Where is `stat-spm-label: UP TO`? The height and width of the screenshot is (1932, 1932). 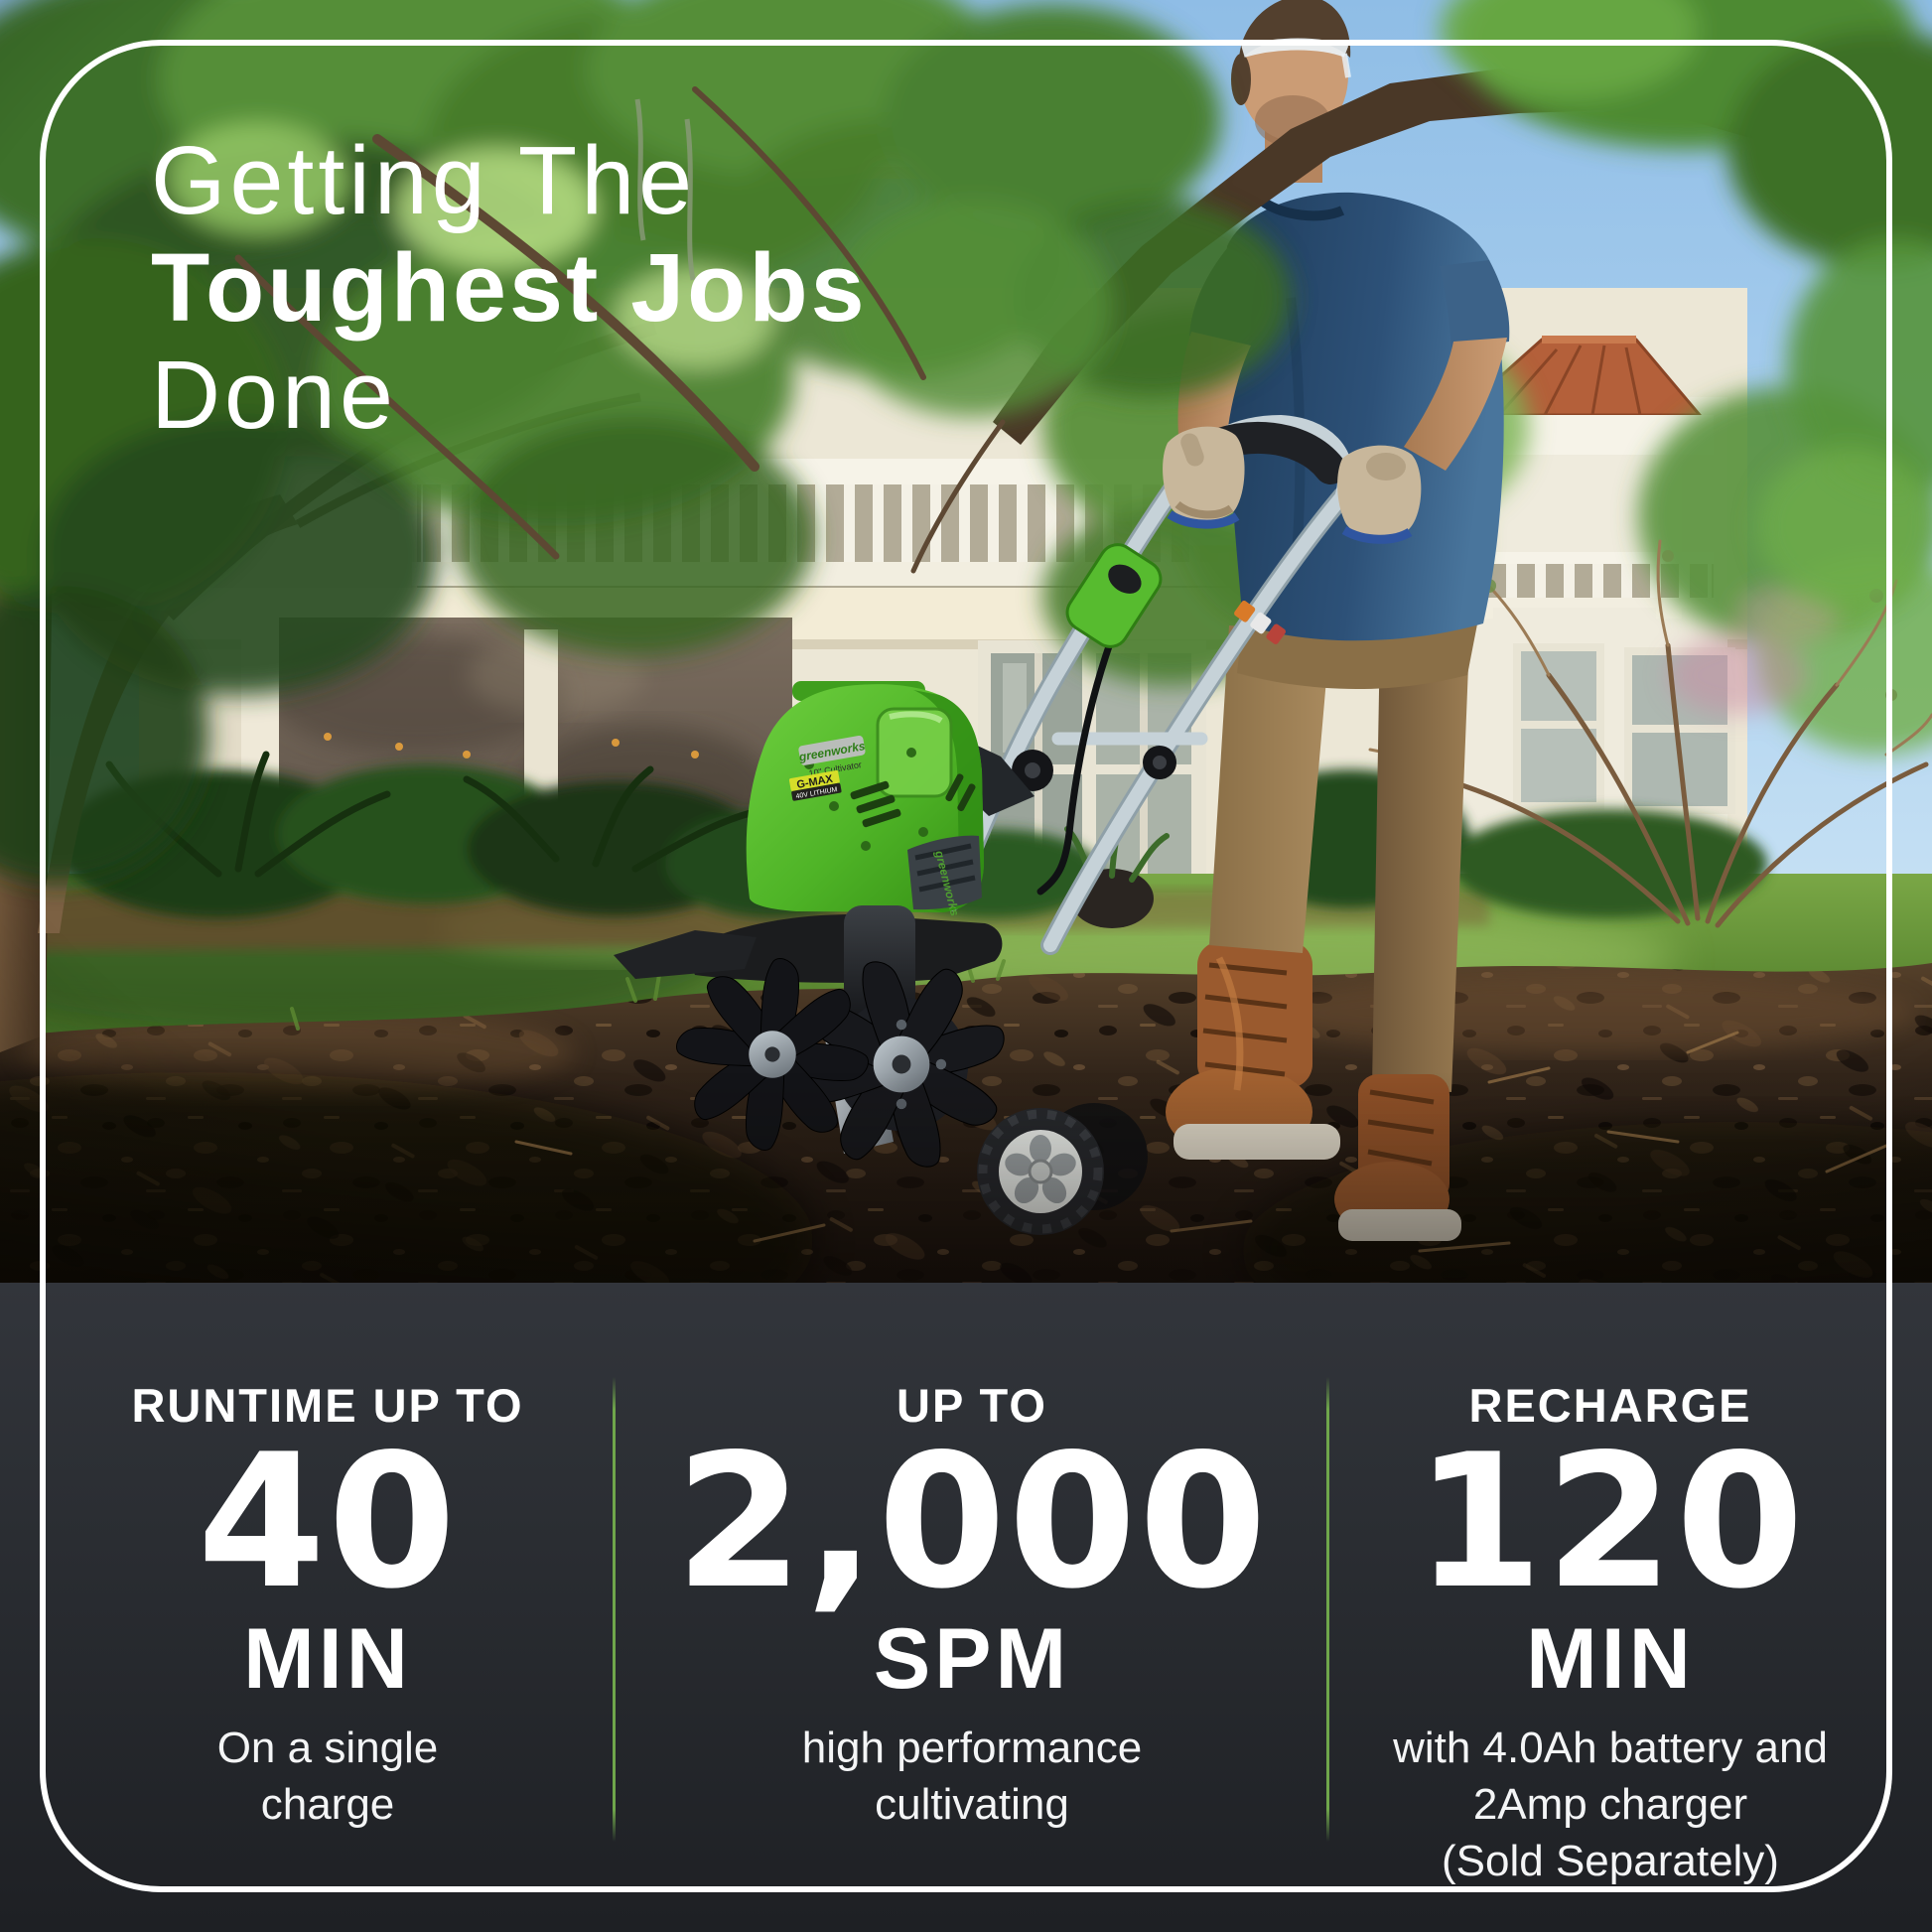
stat-spm-label: UP TO is located at coordinates (972, 1406).